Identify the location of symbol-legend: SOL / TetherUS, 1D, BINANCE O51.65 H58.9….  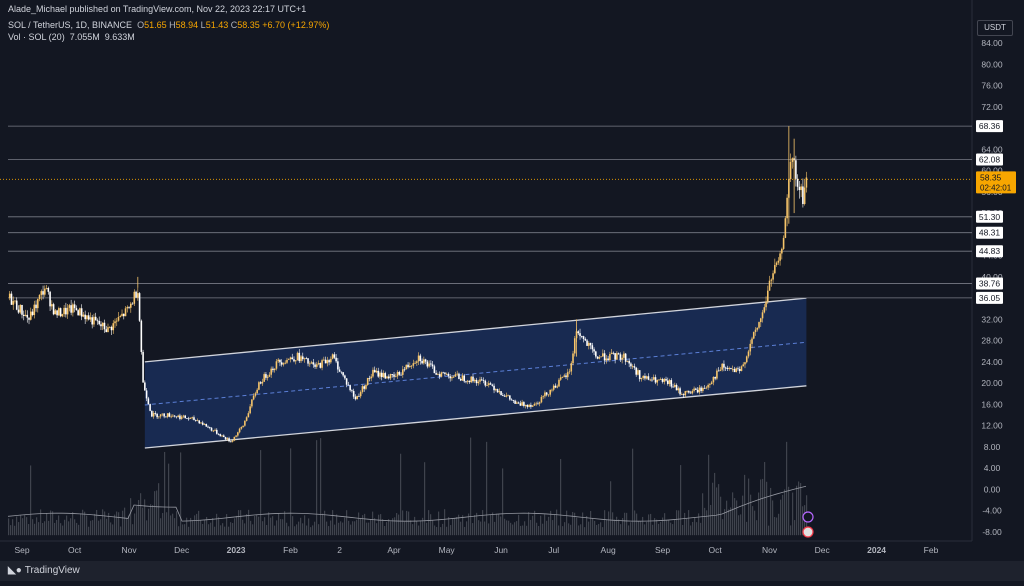
(168, 25).